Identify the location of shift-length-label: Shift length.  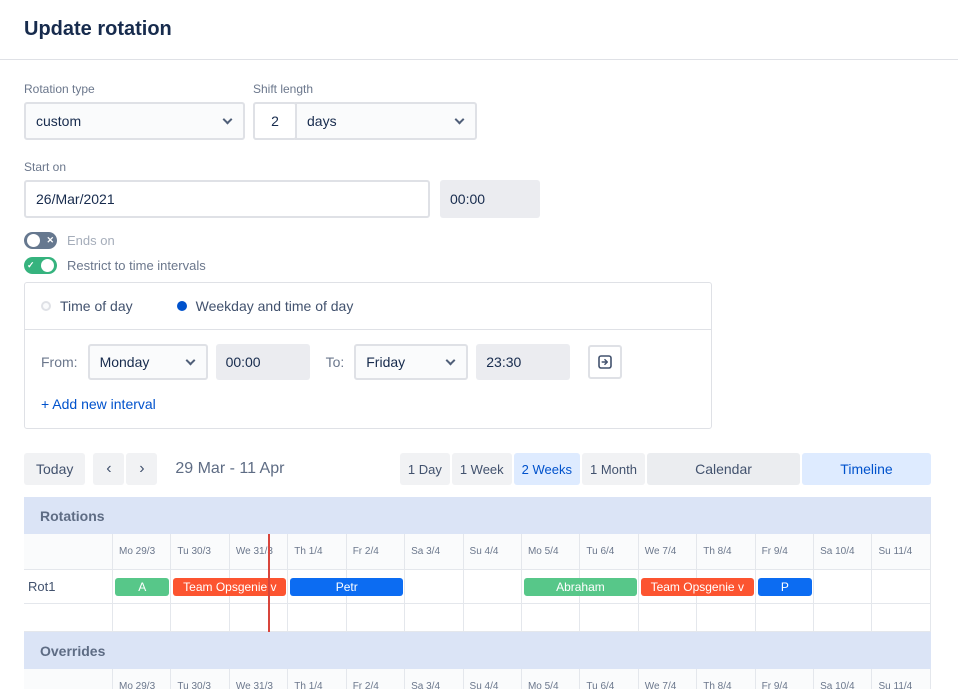
(283, 89).